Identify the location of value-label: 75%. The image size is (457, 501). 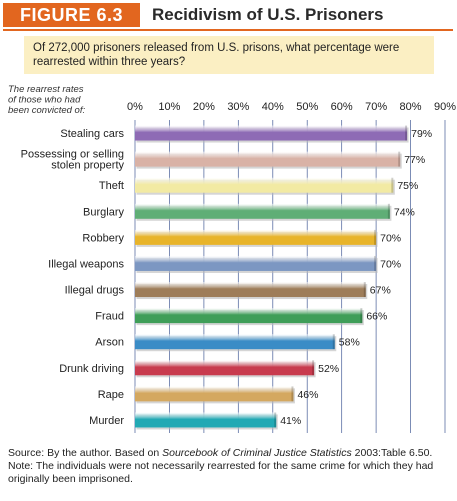
(407, 186).